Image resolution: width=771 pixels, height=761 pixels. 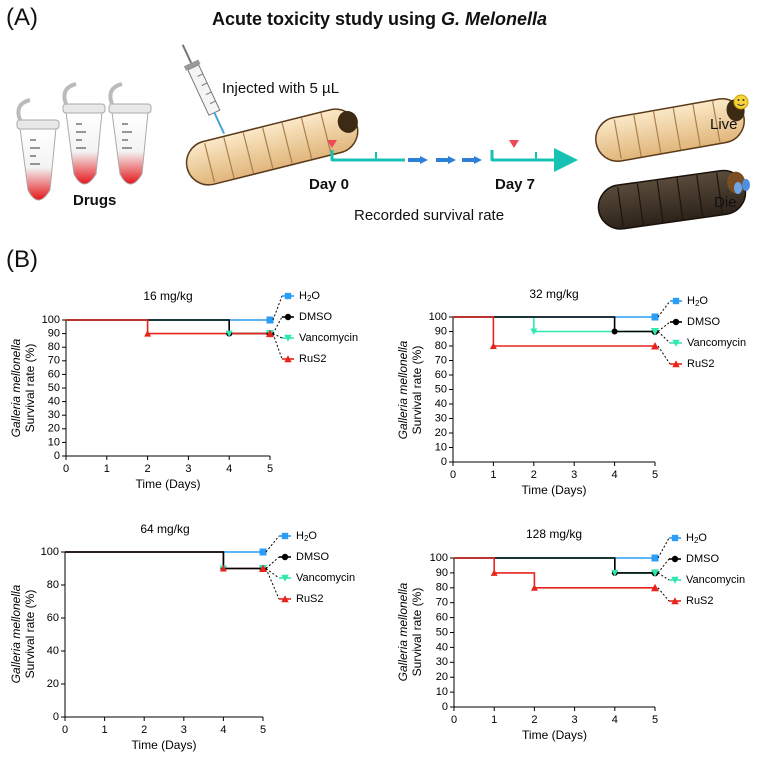 What do you see at coordinates (494, 720) in the screenshot?
I see `x-tick-label: 1` at bounding box center [494, 720].